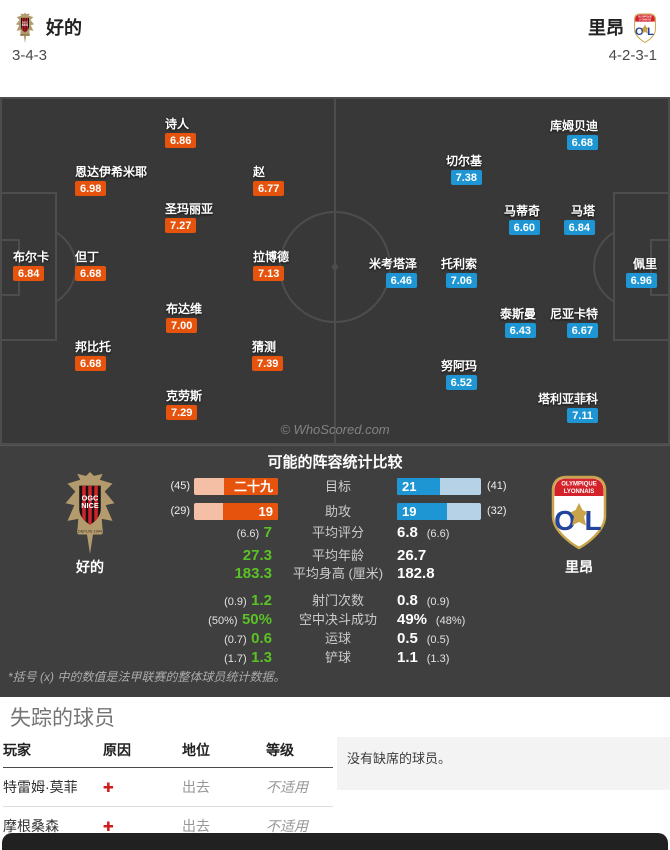  What do you see at coordinates (189, 209) in the screenshot?
I see `player-name: 圣玛丽亚` at bounding box center [189, 209].